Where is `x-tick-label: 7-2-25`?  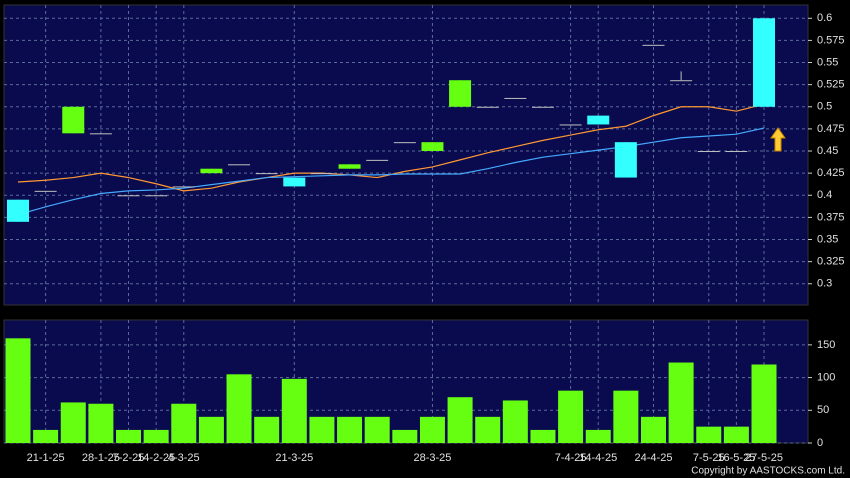
x-tick-label: 7-2-25 is located at coordinates (129, 458).